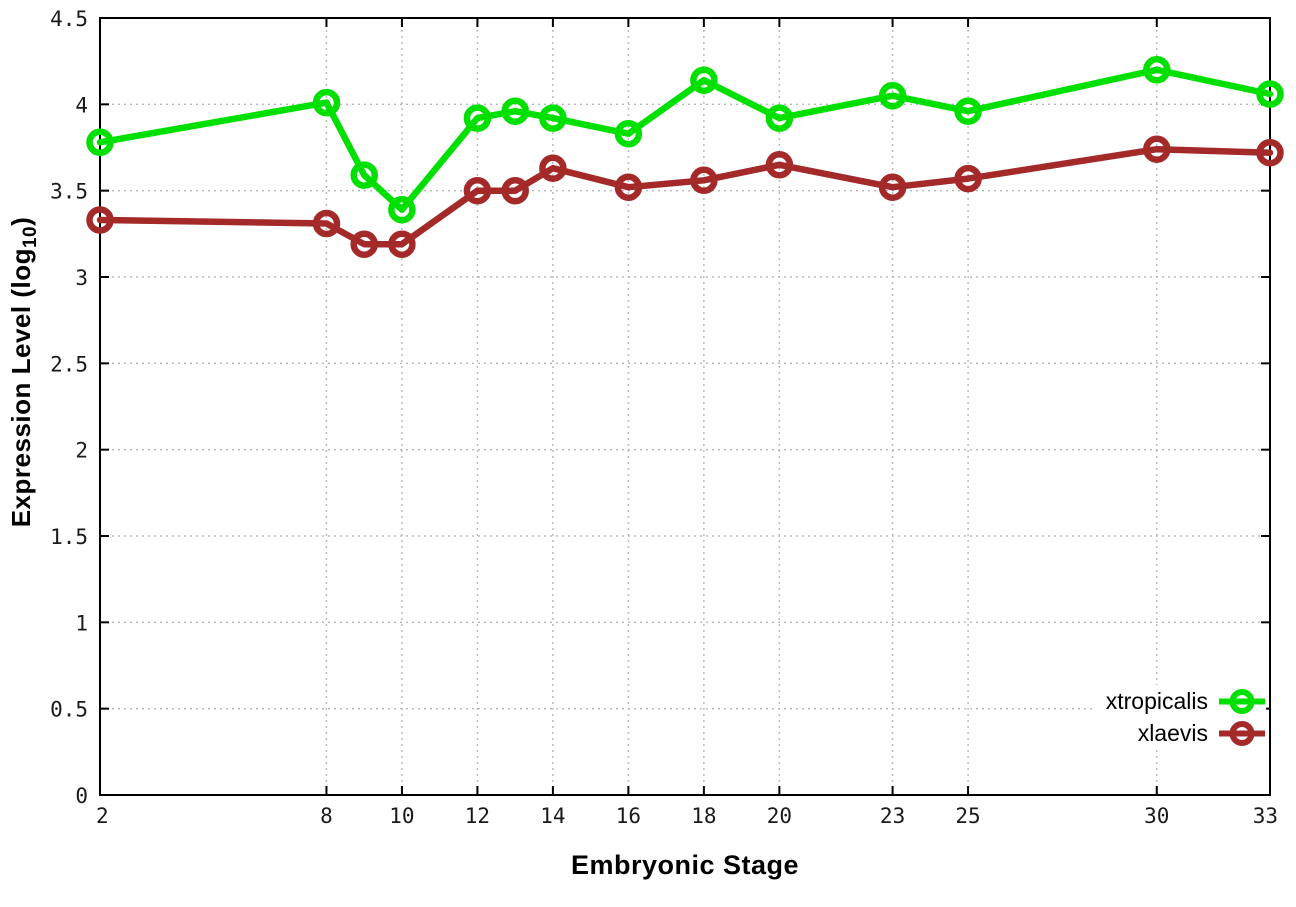  Describe the element at coordinates (326, 816) in the screenshot. I see `x-tick-label: 8` at that location.